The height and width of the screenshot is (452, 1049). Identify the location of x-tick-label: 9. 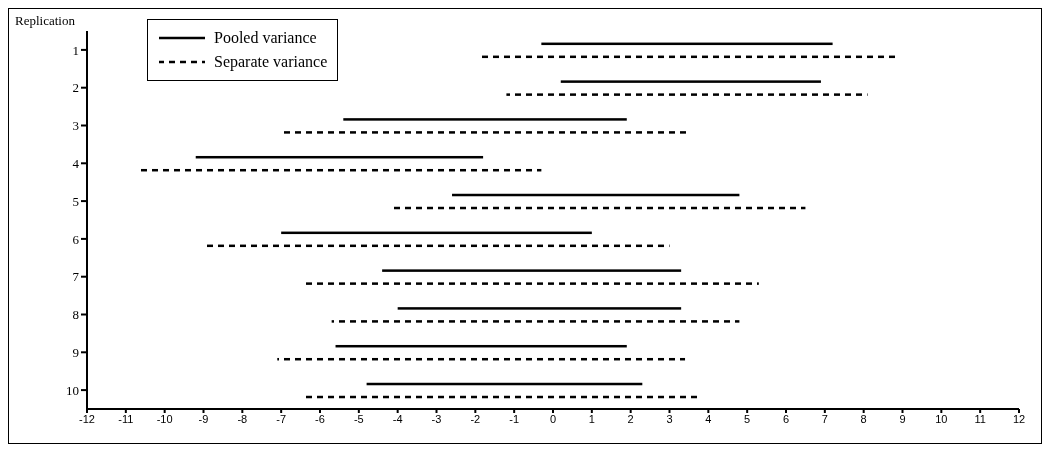
(902, 418).